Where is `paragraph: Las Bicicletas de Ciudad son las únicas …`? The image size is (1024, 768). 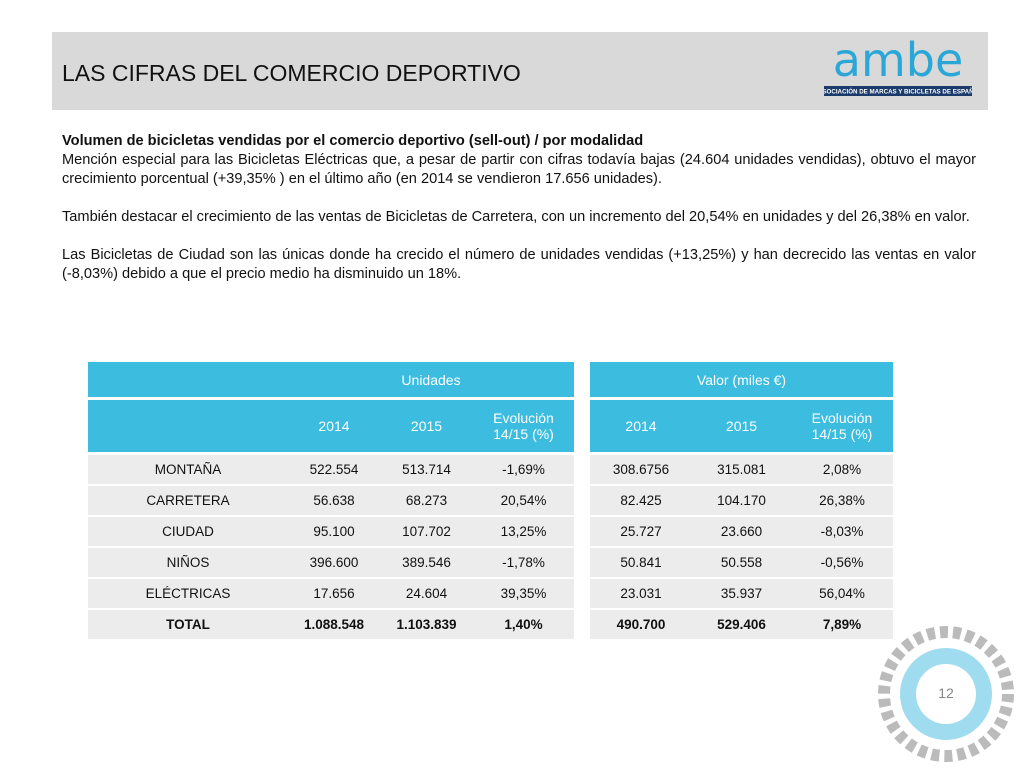 paragraph: Las Bicicletas de Ciudad son las únicas … is located at coordinates (519, 264).